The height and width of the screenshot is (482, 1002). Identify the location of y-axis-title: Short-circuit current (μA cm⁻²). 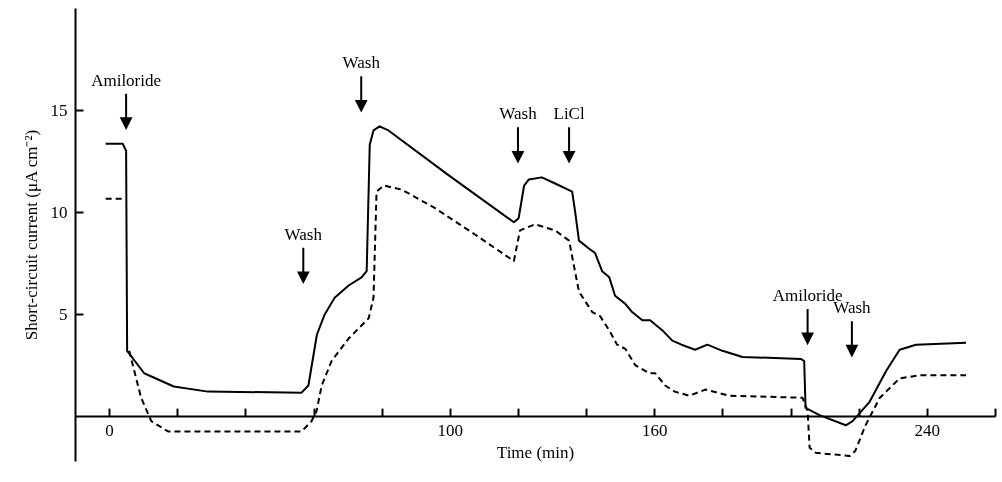
(31, 235).